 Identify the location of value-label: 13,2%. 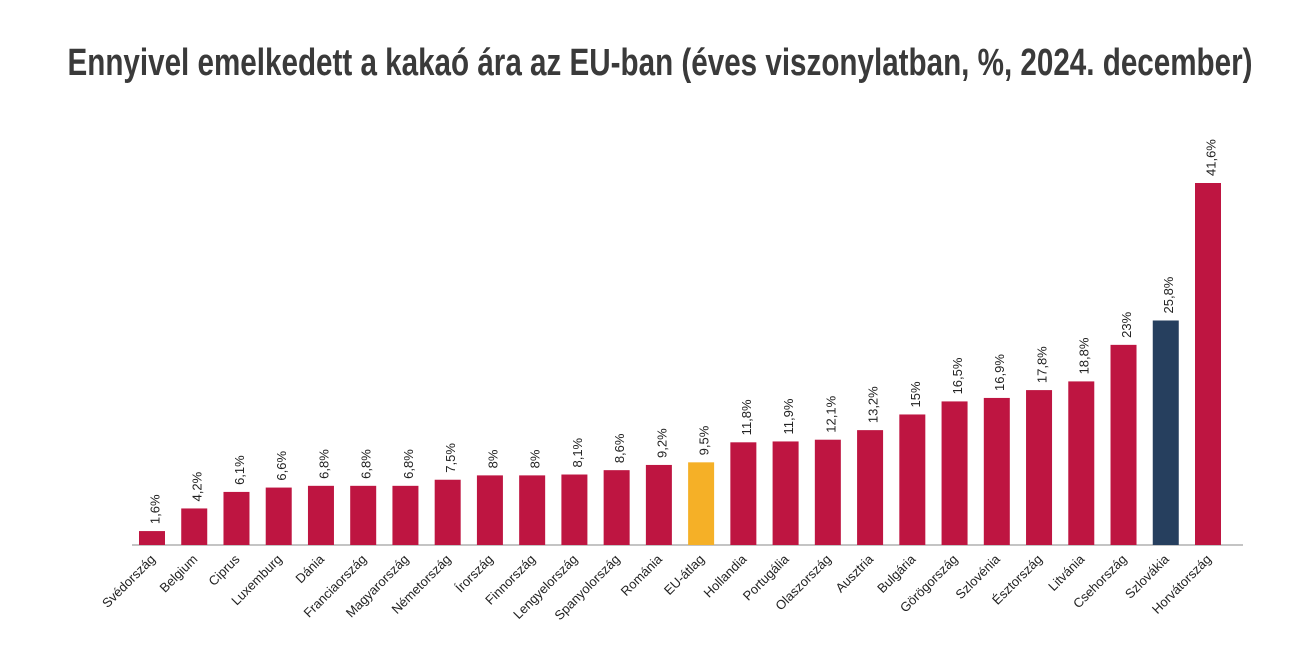
(873, 404).